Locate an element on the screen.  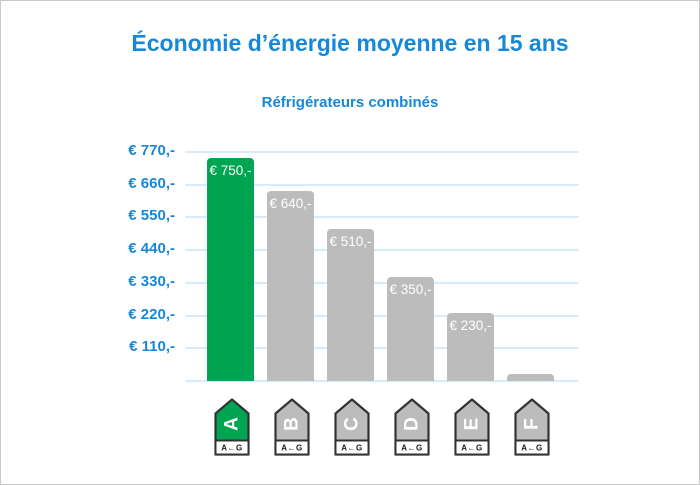
y-tick-label: € 440,- is located at coordinates (151, 248).